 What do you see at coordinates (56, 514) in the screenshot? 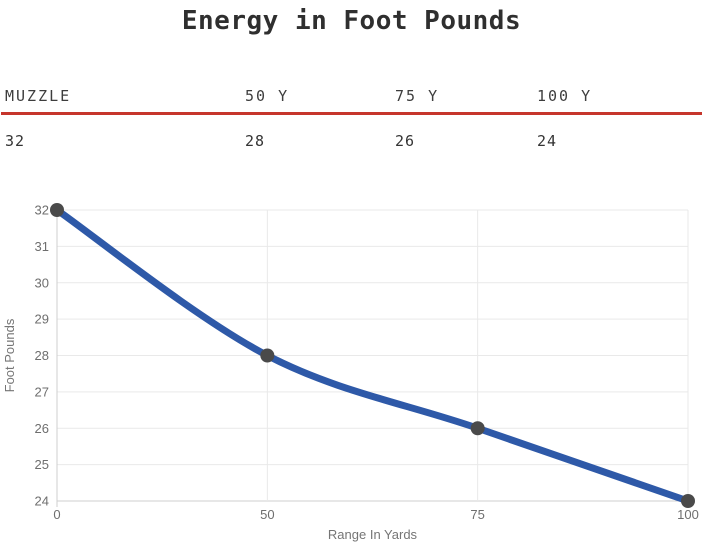
I see `x-tick-label: 0` at bounding box center [56, 514].